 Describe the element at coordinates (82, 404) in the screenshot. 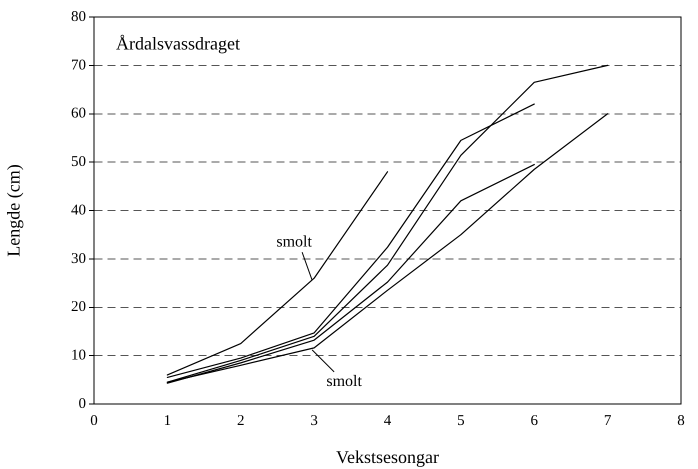

I see `y-tick-label: 0` at that location.